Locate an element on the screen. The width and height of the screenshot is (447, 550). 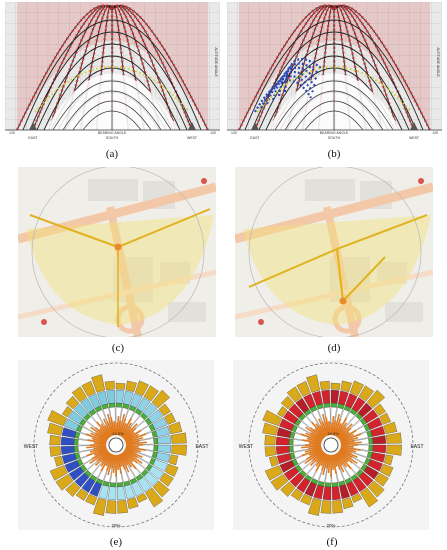
radiation-rose-f: WEST EAST 20% 14.5% is located at coordinates (331, 445).